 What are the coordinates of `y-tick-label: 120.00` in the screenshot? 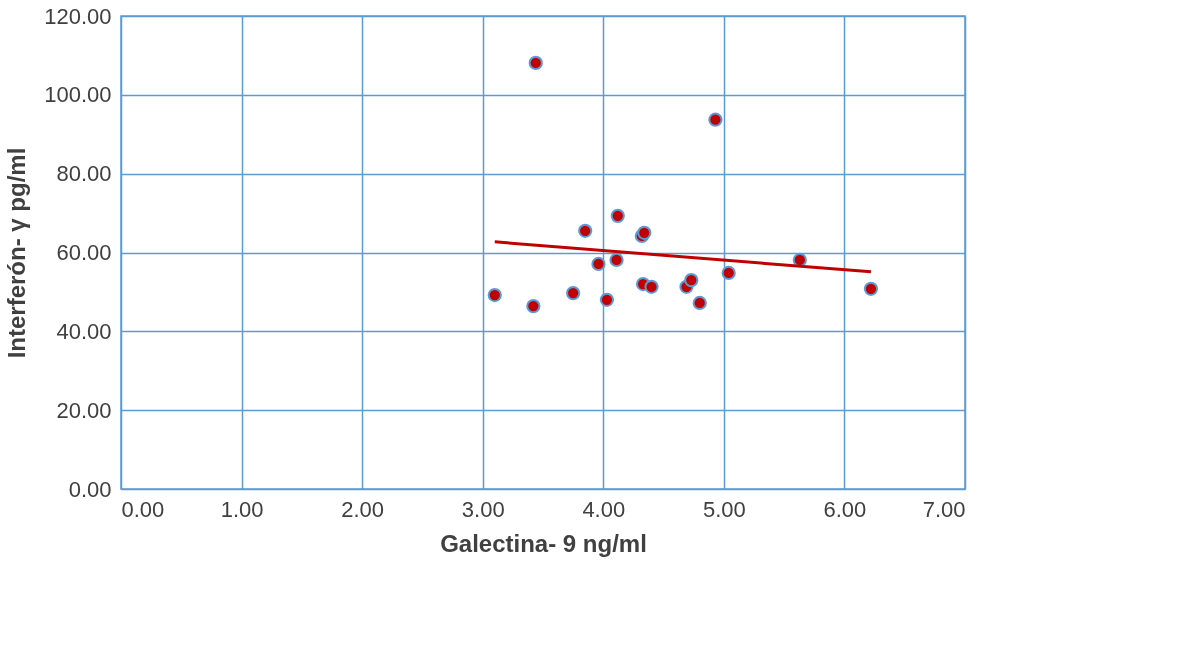 It's located at (78, 16).